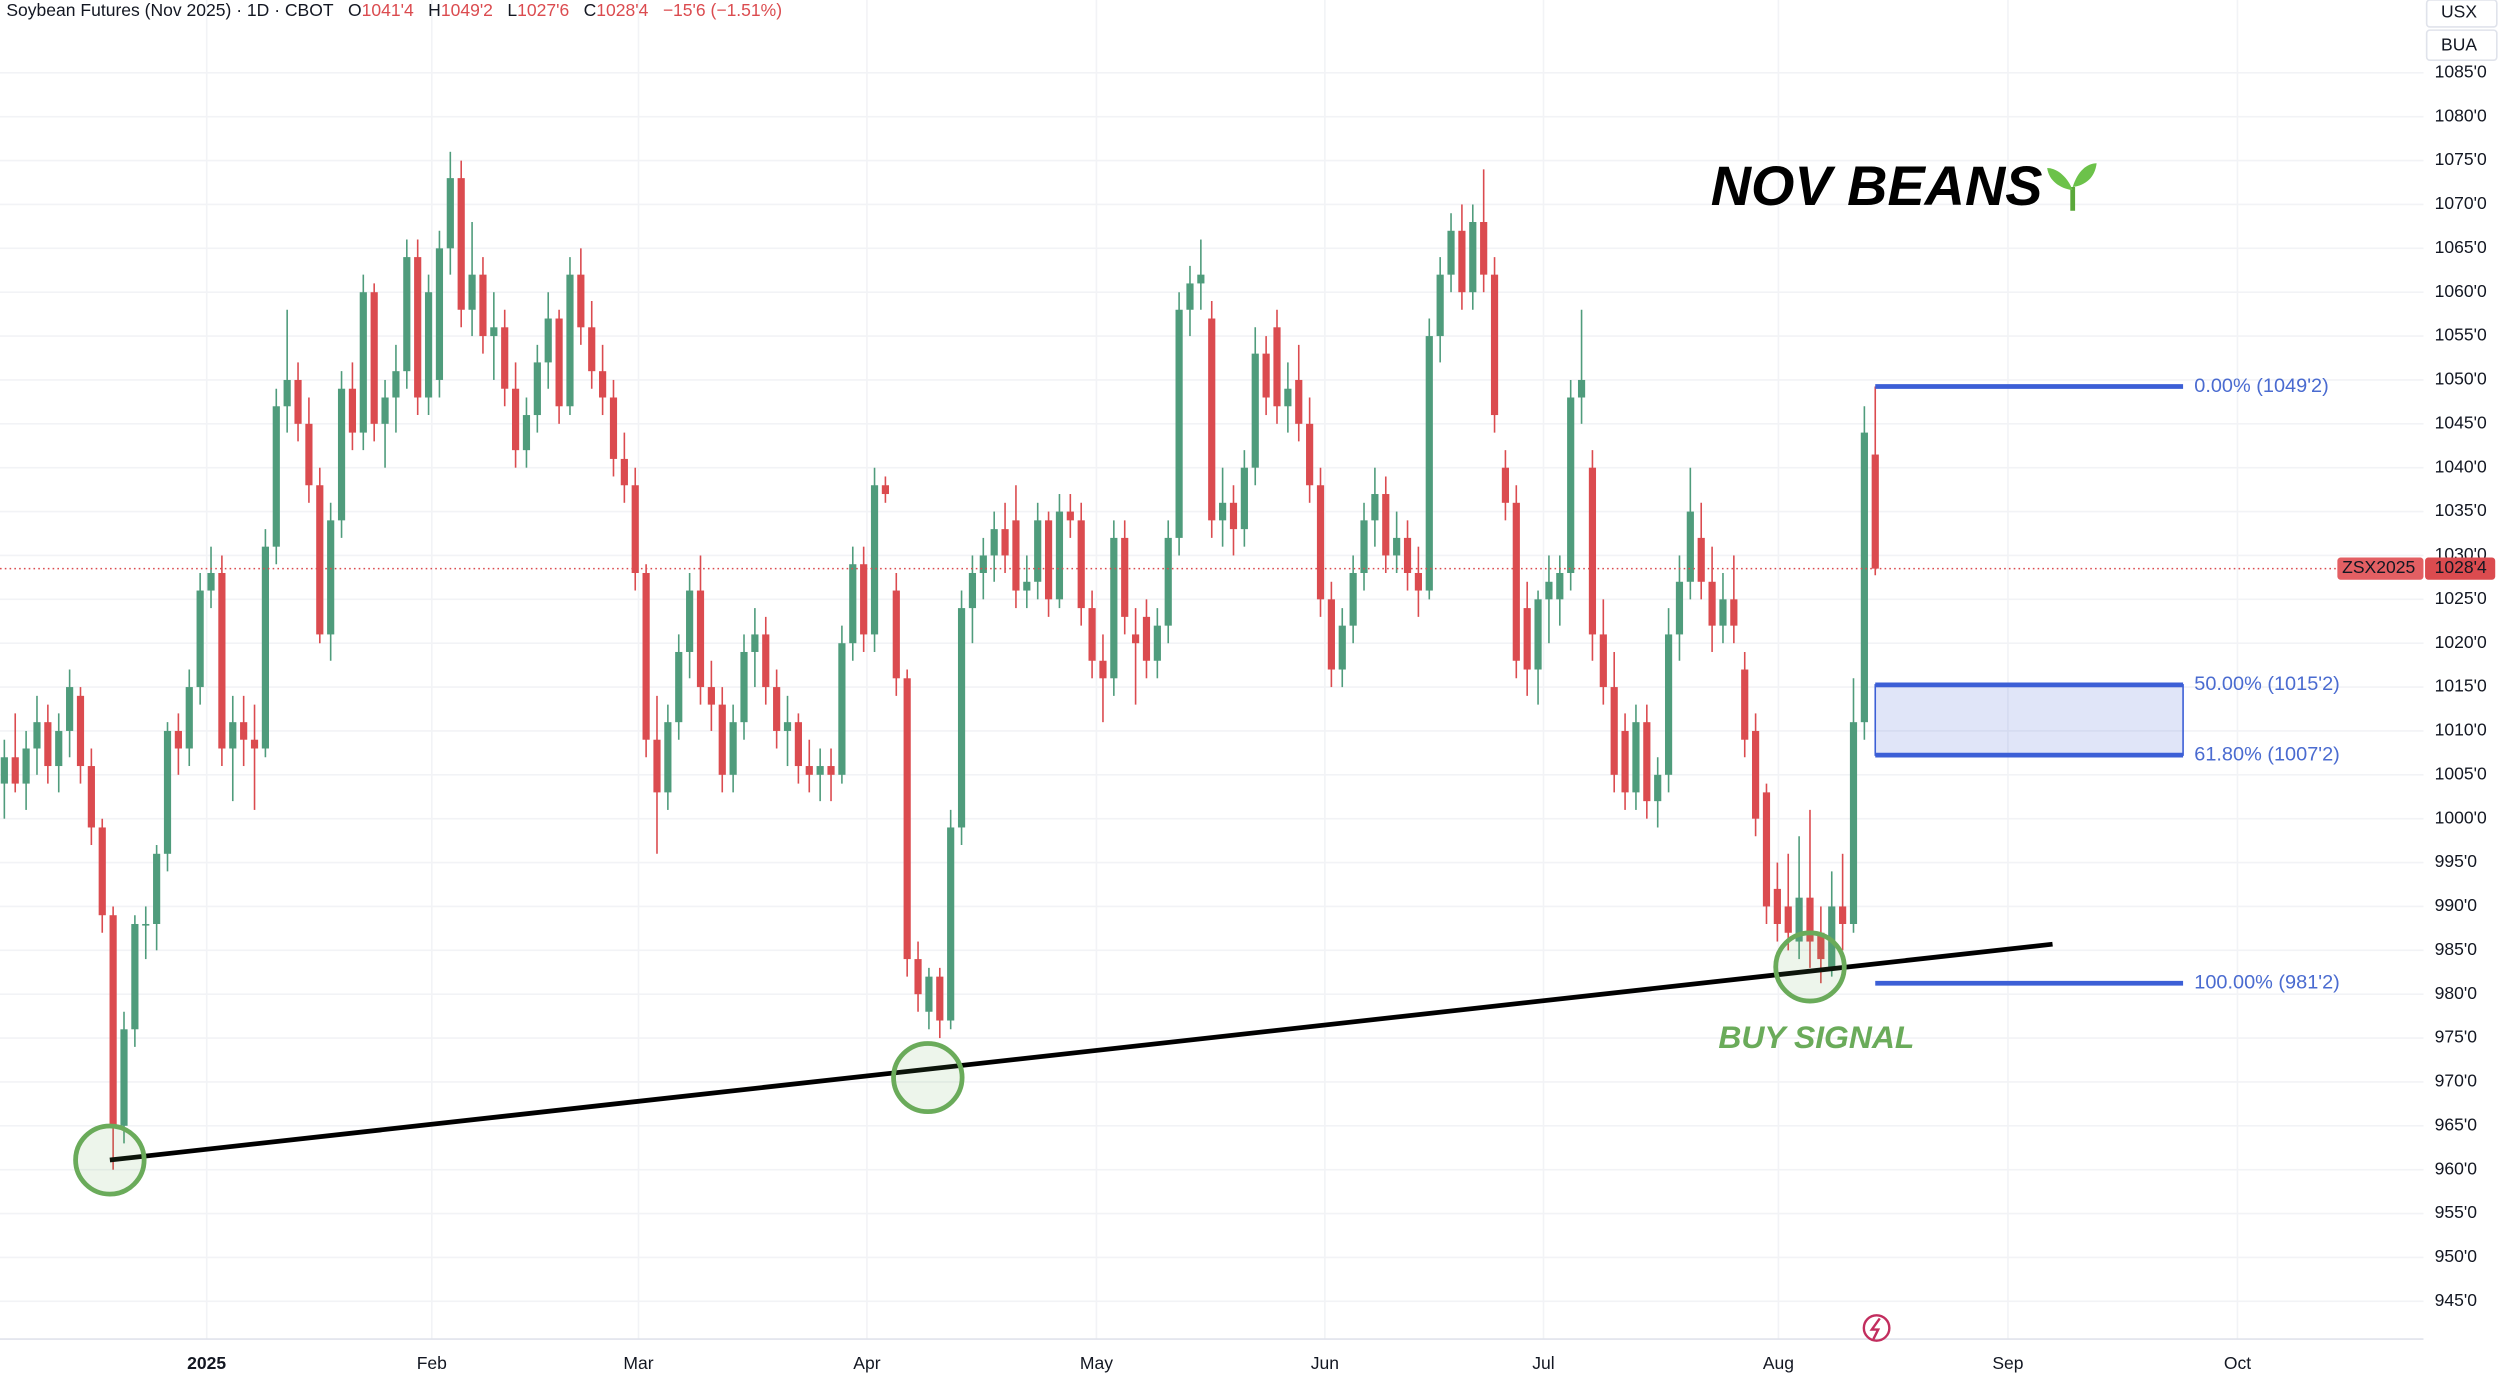 The height and width of the screenshot is (1385, 2500). What do you see at coordinates (2459, 11) in the screenshot?
I see `currency: USX` at bounding box center [2459, 11].